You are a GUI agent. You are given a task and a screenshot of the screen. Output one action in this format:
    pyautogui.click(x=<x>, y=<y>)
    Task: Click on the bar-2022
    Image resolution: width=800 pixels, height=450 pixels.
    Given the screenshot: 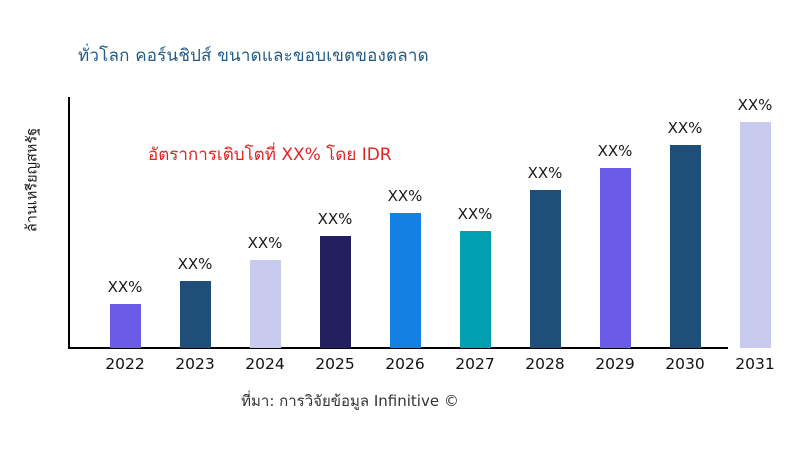 What is the action you would take?
    pyautogui.click(x=125, y=326)
    